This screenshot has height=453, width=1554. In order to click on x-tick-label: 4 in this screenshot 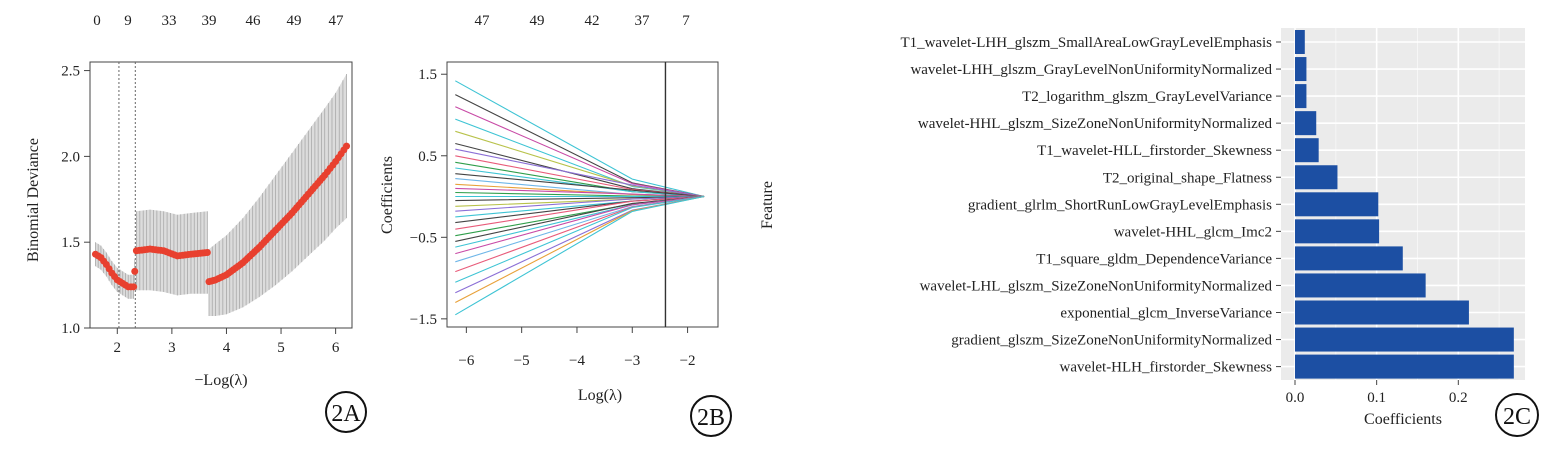, I will do `click(227, 348)`.